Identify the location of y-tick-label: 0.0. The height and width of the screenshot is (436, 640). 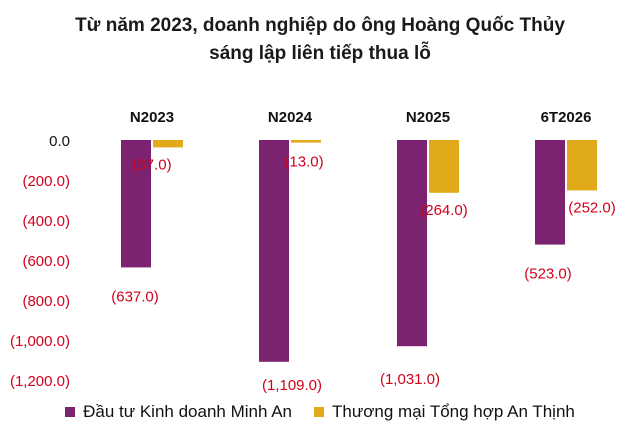
(59, 141).